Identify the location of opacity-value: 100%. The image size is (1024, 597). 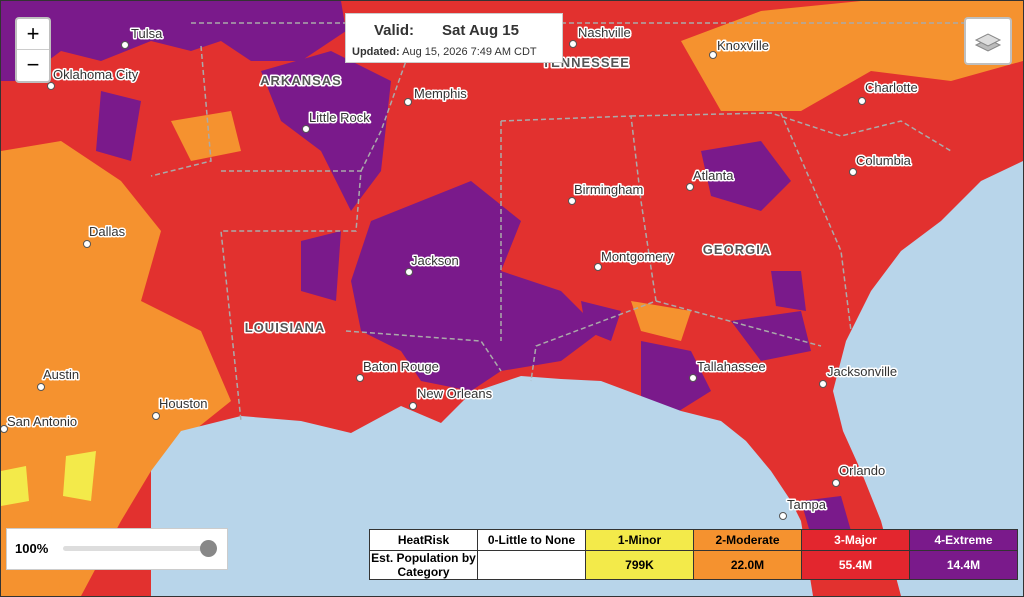
(32, 548).